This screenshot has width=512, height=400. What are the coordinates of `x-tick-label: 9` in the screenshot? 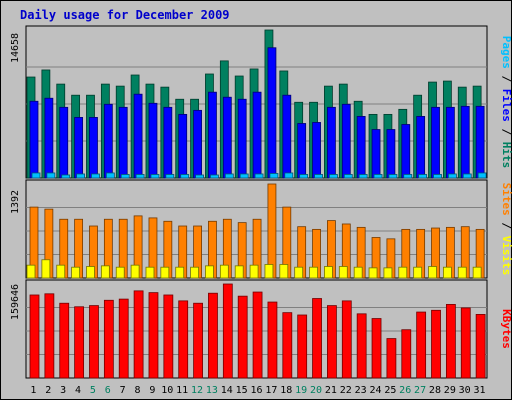 It's located at (152, 390).